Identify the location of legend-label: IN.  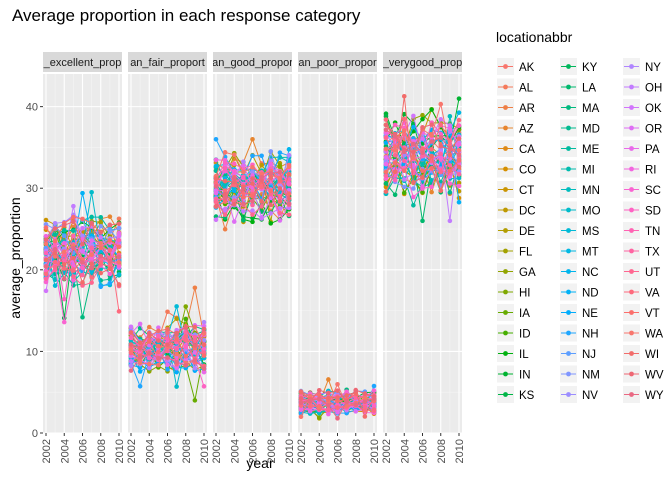
(525, 376).